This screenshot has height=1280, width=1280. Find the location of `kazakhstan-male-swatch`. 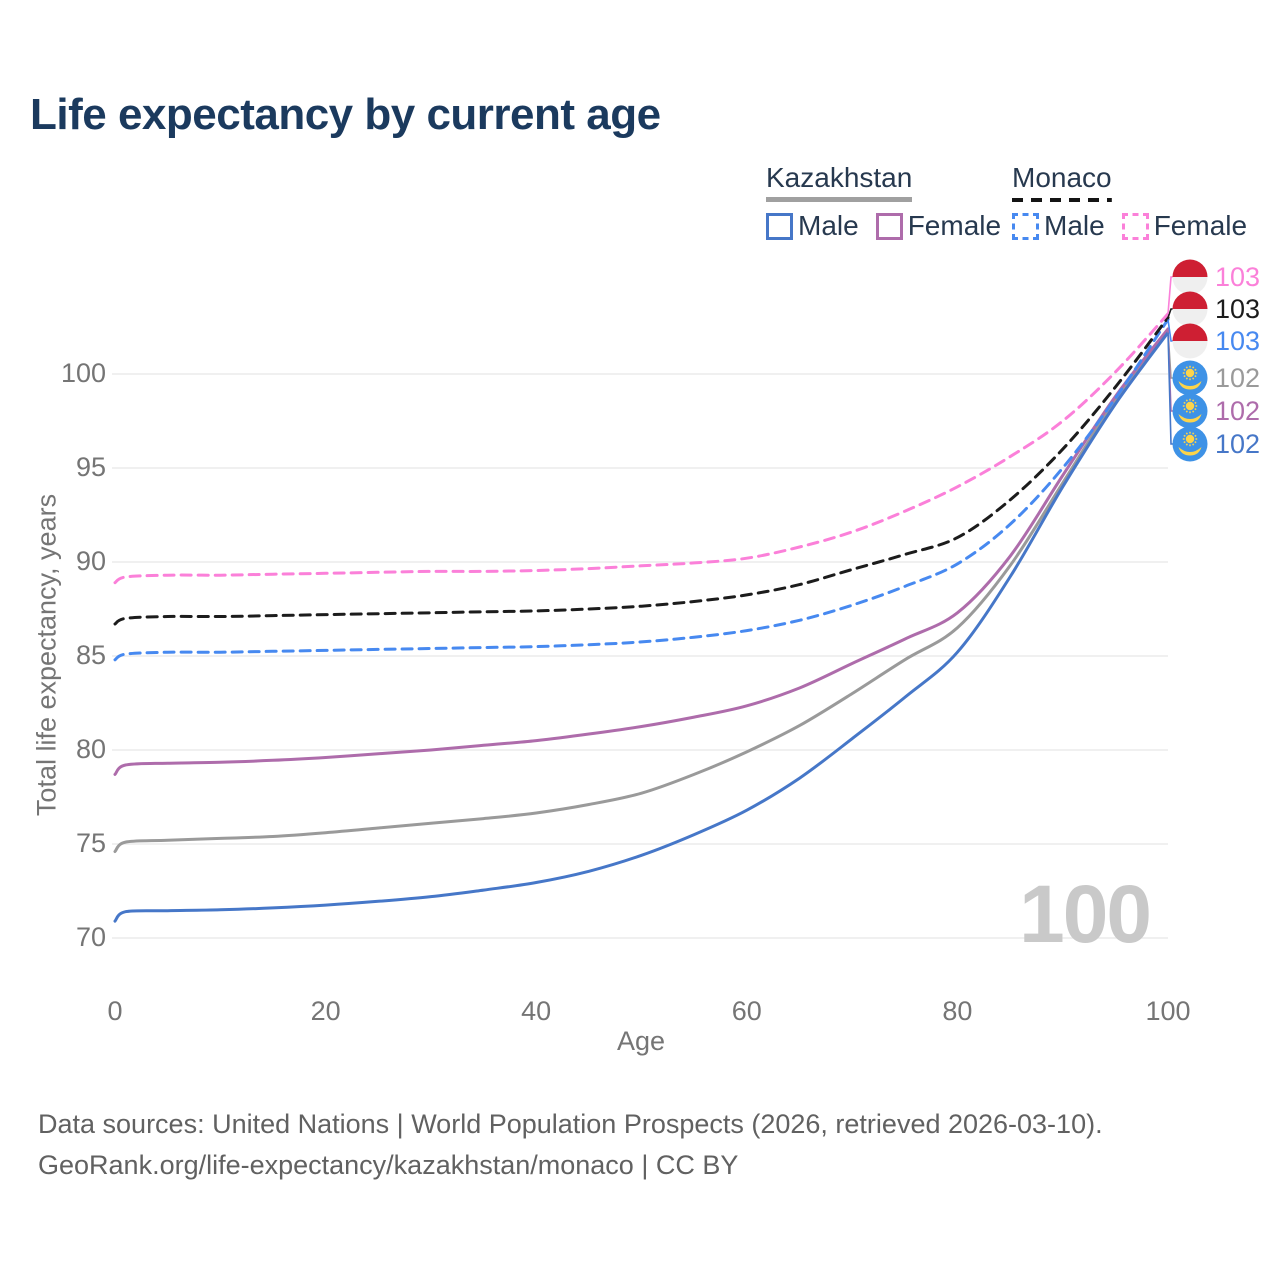

kazakhstan-male-swatch is located at coordinates (779, 226).